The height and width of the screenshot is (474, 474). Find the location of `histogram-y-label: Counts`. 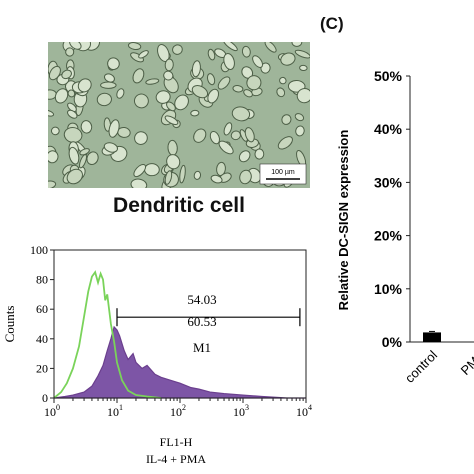

histogram-y-label: Counts is located at coordinates (9, 324).